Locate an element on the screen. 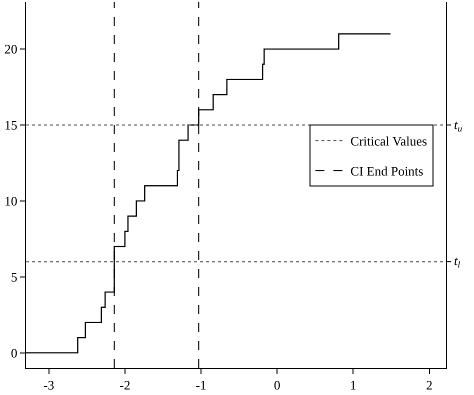  x-tick-label: -3 is located at coordinates (48, 385).